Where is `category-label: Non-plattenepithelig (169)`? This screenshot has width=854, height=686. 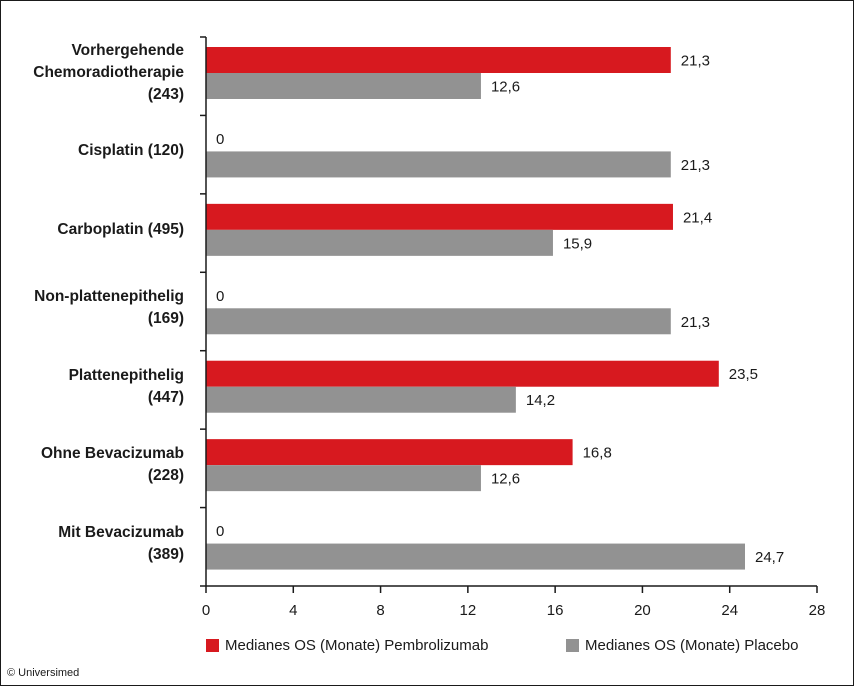
category-label: Non-plattenepithelig (169) is located at coordinates (109, 308).